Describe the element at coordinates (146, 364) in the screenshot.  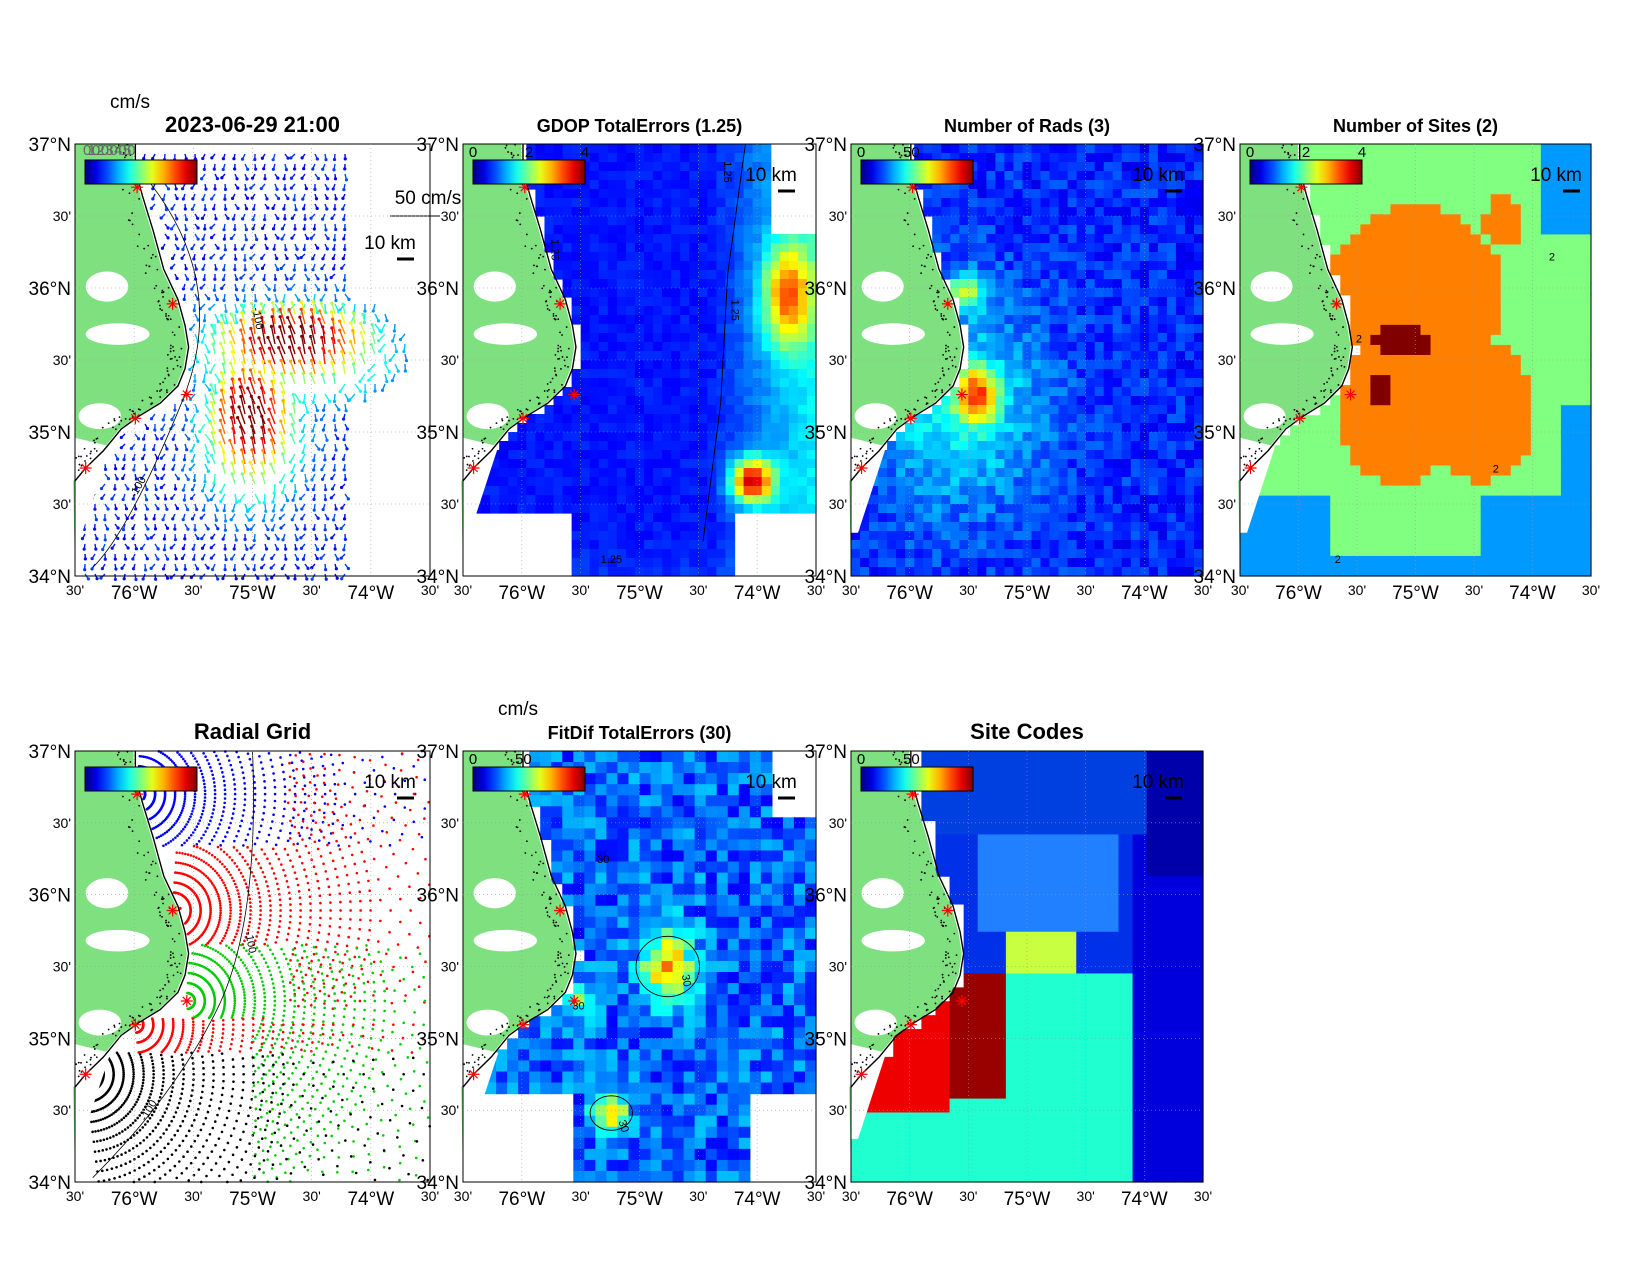
I see `isobath-contour` at that location.